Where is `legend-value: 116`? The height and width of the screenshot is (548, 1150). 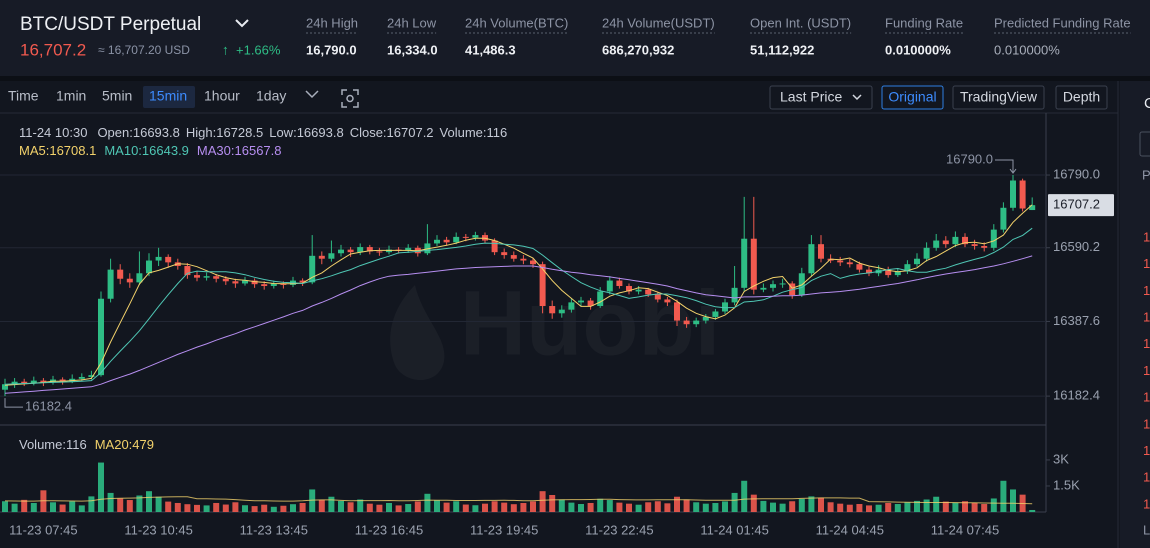 legend-value: 116 is located at coordinates (497, 132).